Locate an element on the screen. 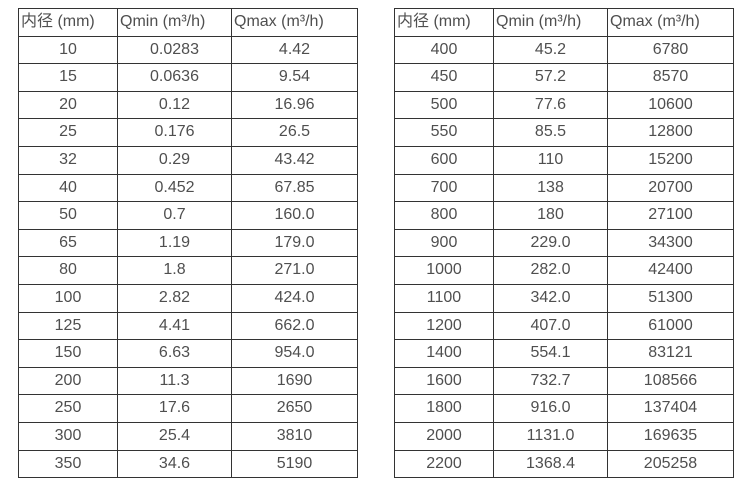  table-cell-qmax: 160.0 is located at coordinates (294, 215).